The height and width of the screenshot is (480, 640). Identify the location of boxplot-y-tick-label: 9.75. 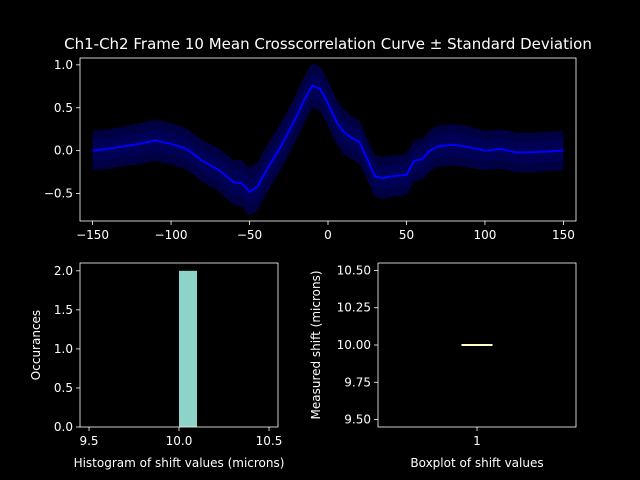
(357, 382).